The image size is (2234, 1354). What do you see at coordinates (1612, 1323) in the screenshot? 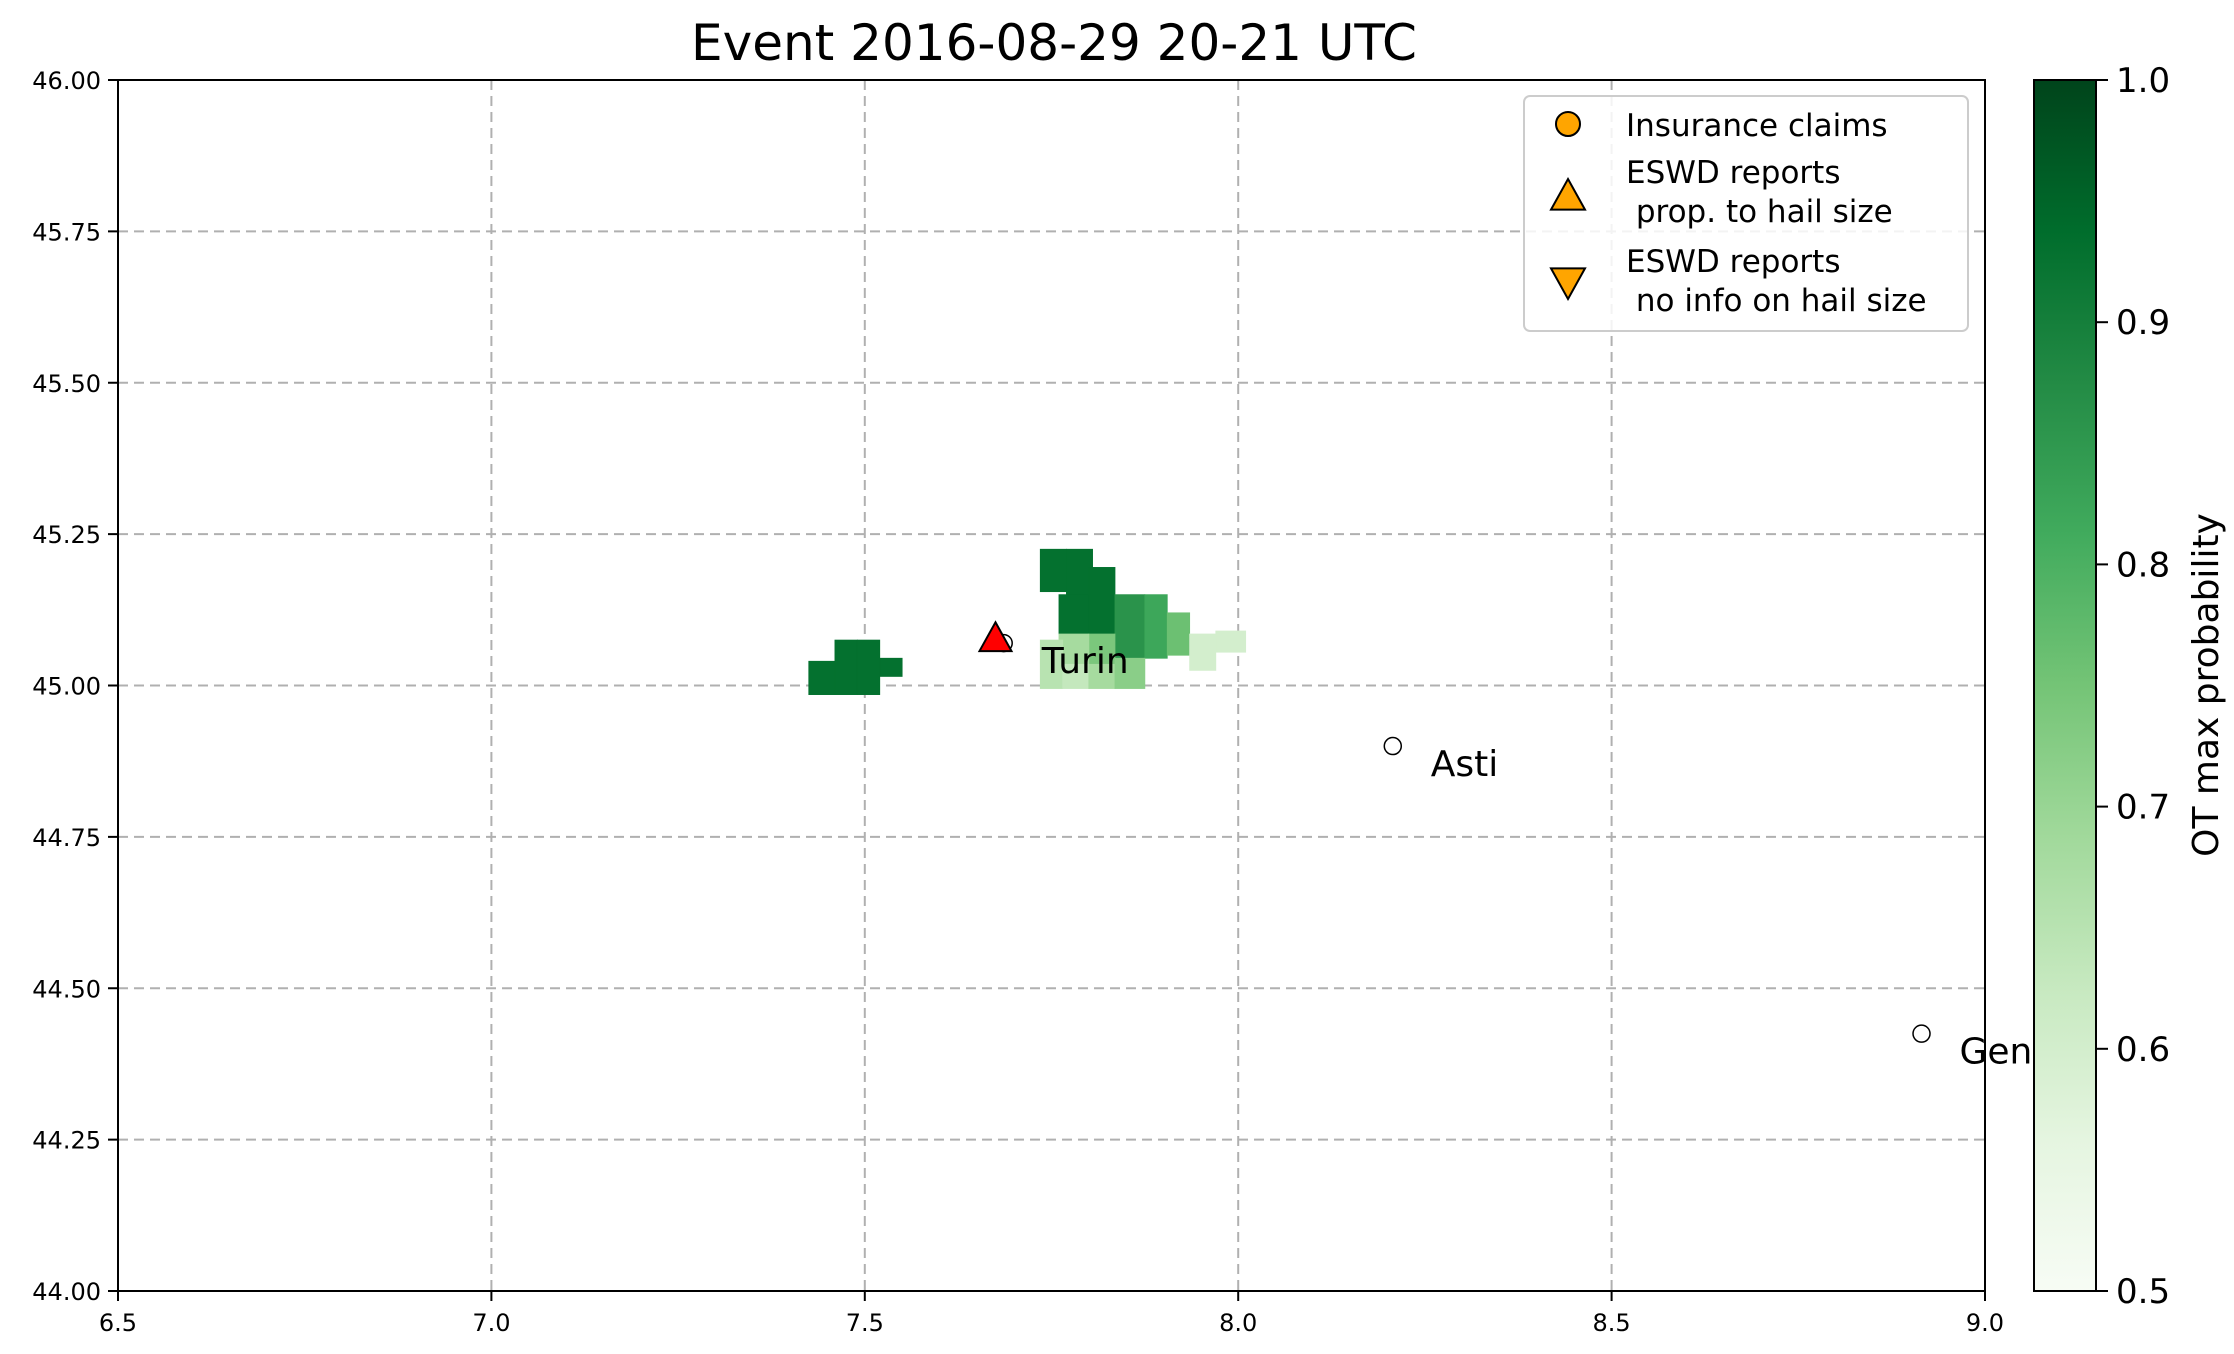
I see `x-tick-label: 8.5` at bounding box center [1612, 1323].